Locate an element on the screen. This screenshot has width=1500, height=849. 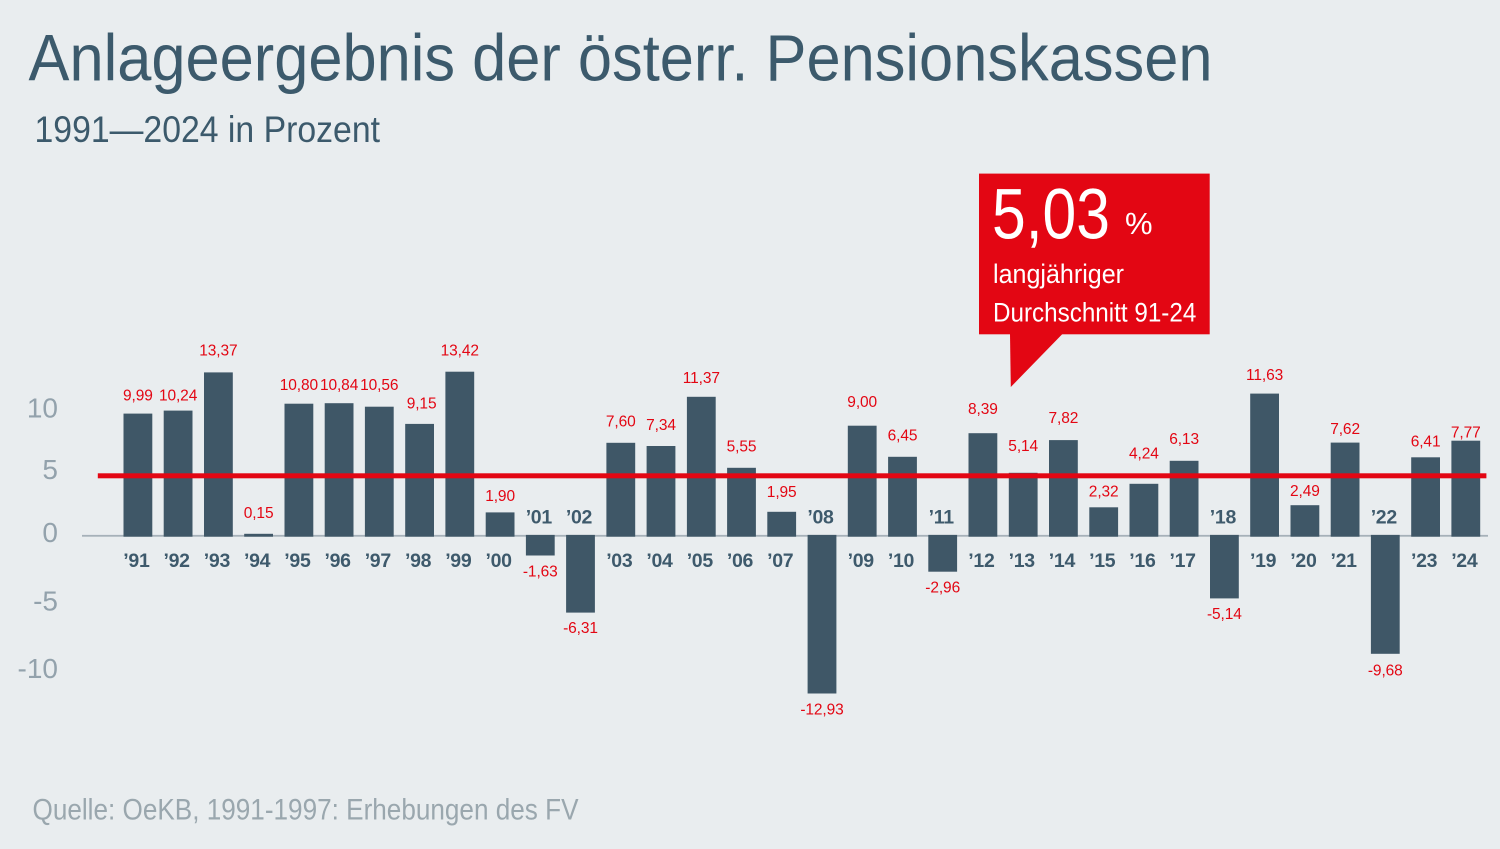
svg-text: ’91 is located at coordinates (136, 561).